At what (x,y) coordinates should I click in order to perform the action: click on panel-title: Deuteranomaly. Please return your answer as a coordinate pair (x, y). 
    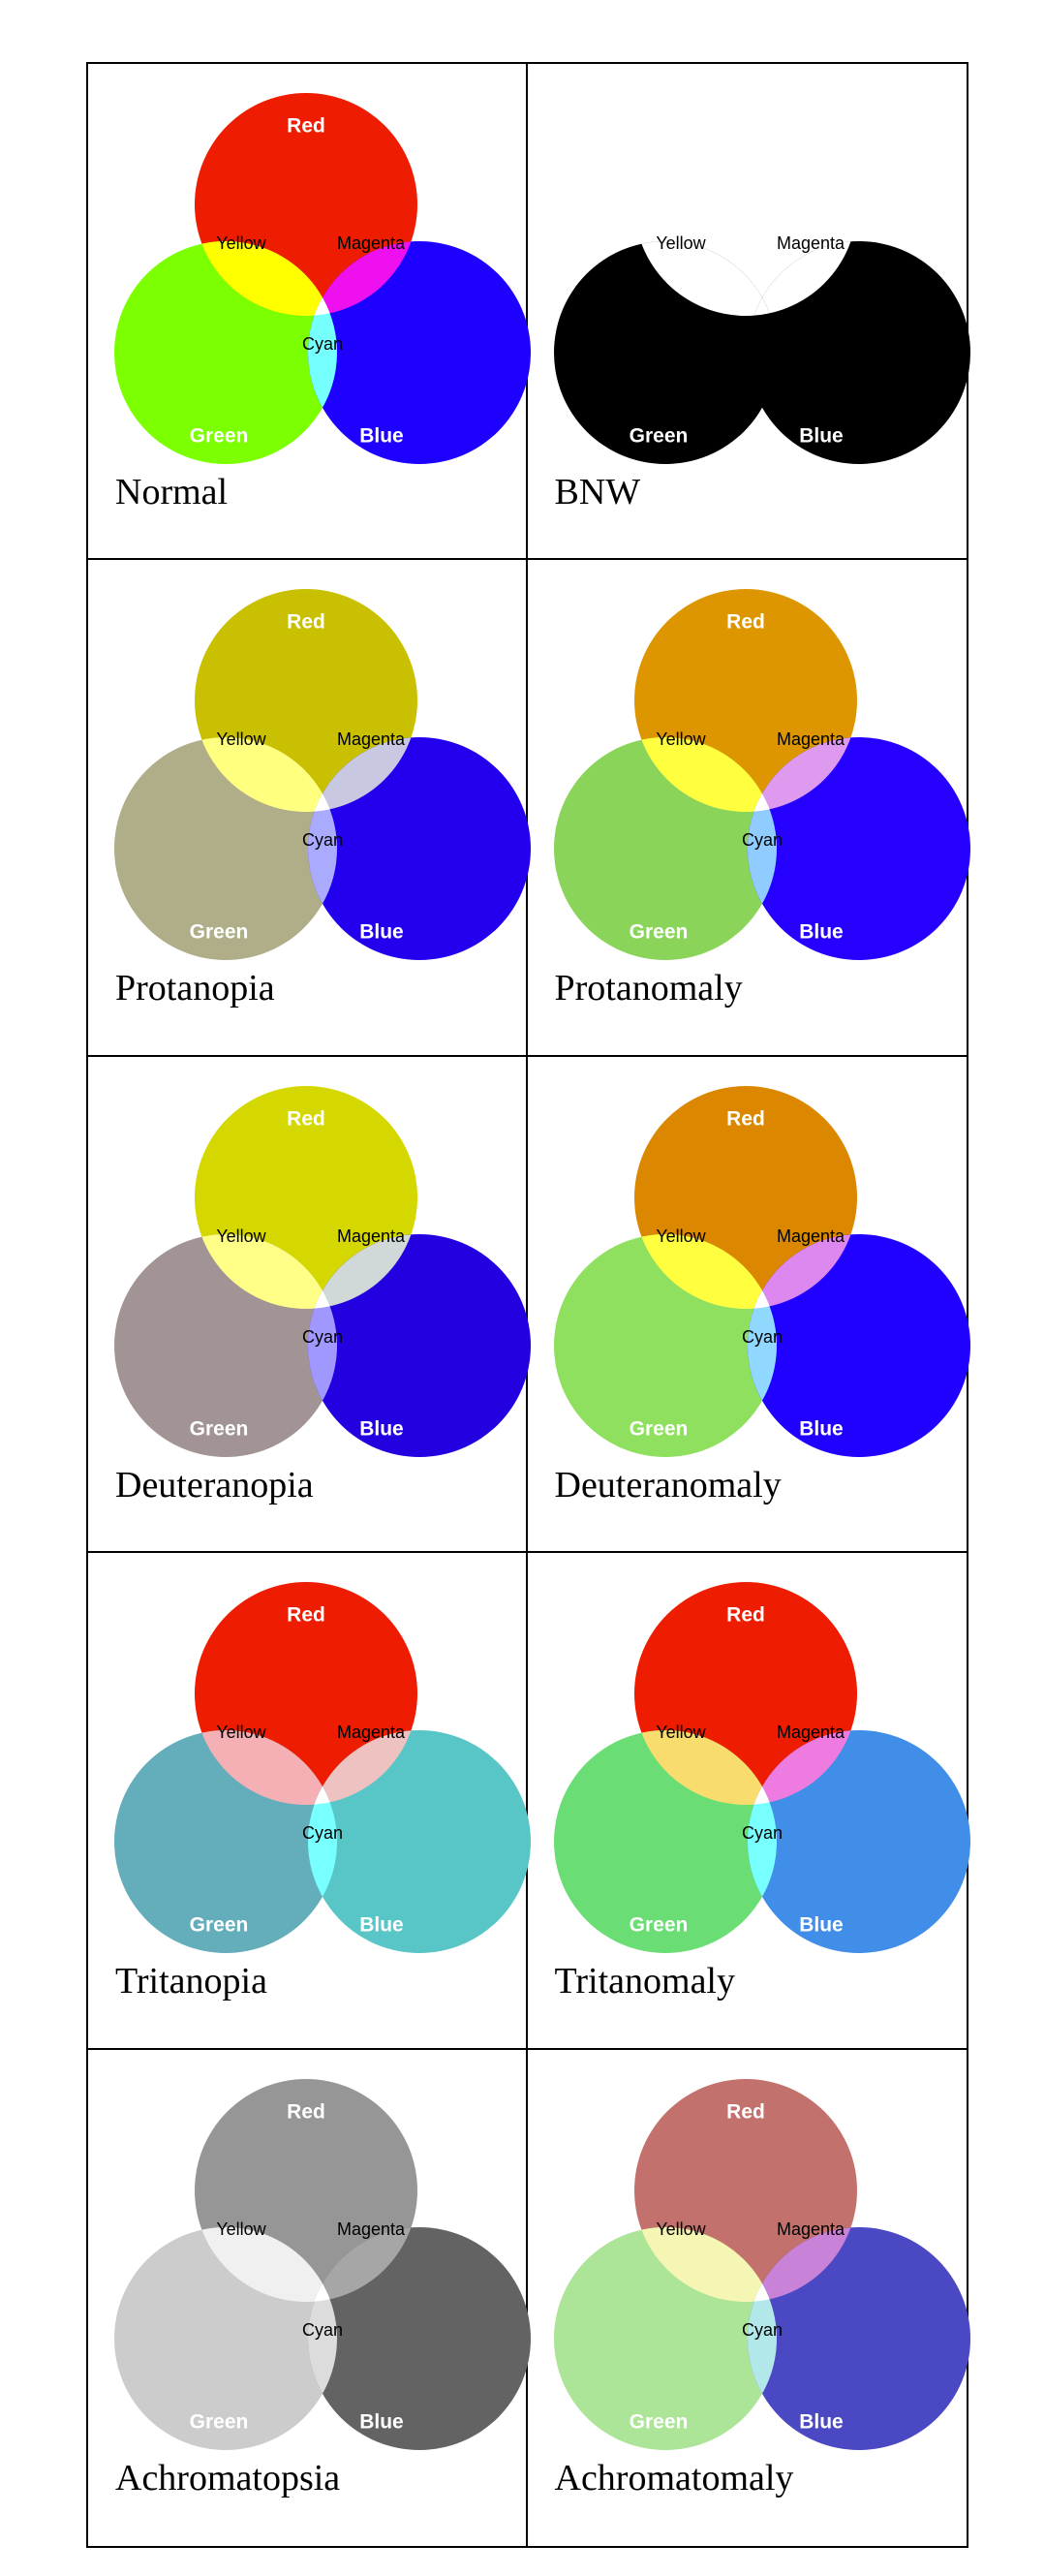
    Looking at the image, I should click on (668, 1484).